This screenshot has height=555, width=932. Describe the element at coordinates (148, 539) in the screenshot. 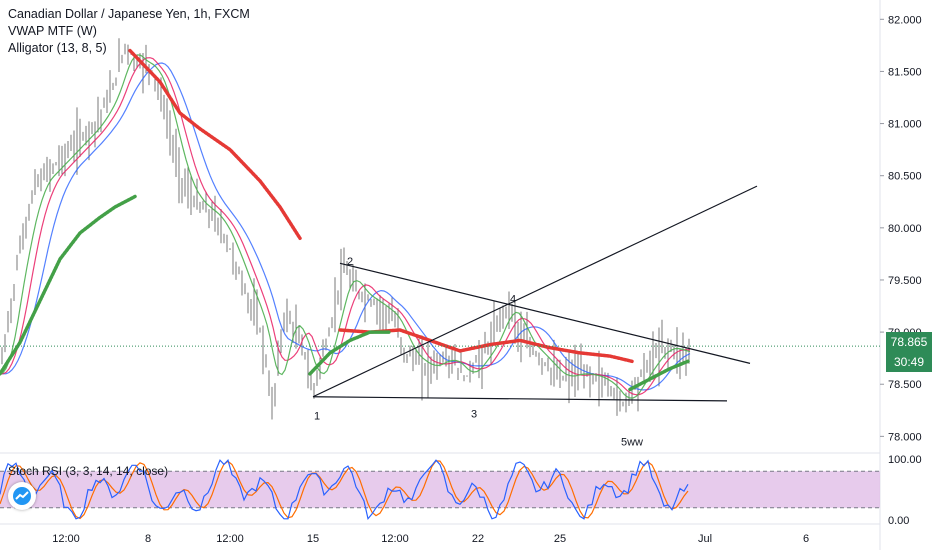

I see `time-tick-label: 8` at that location.